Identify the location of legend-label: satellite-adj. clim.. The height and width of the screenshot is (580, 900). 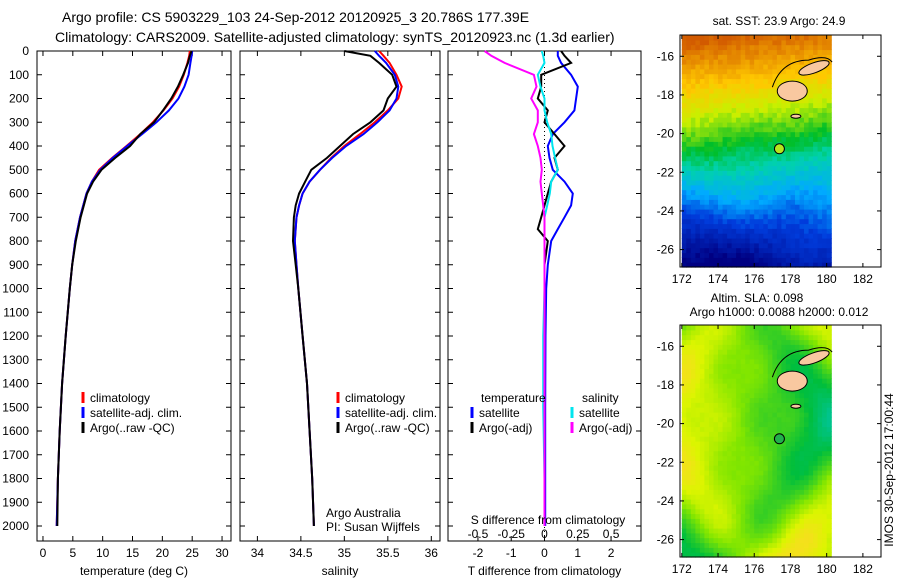
(136, 413).